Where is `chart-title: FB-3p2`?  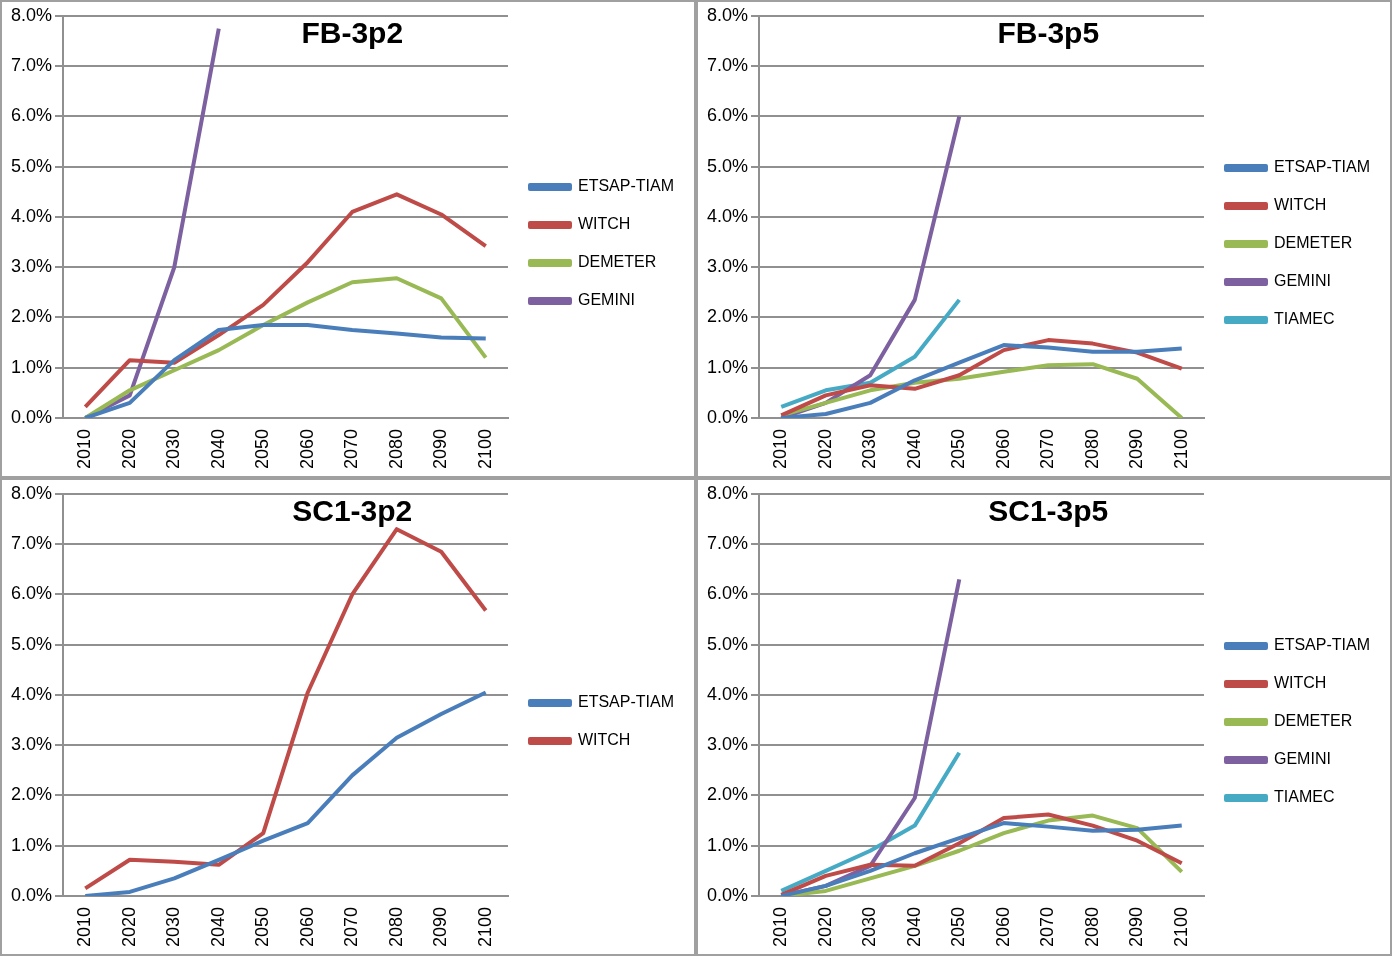
chart-title: FB-3p2 is located at coordinates (352, 33).